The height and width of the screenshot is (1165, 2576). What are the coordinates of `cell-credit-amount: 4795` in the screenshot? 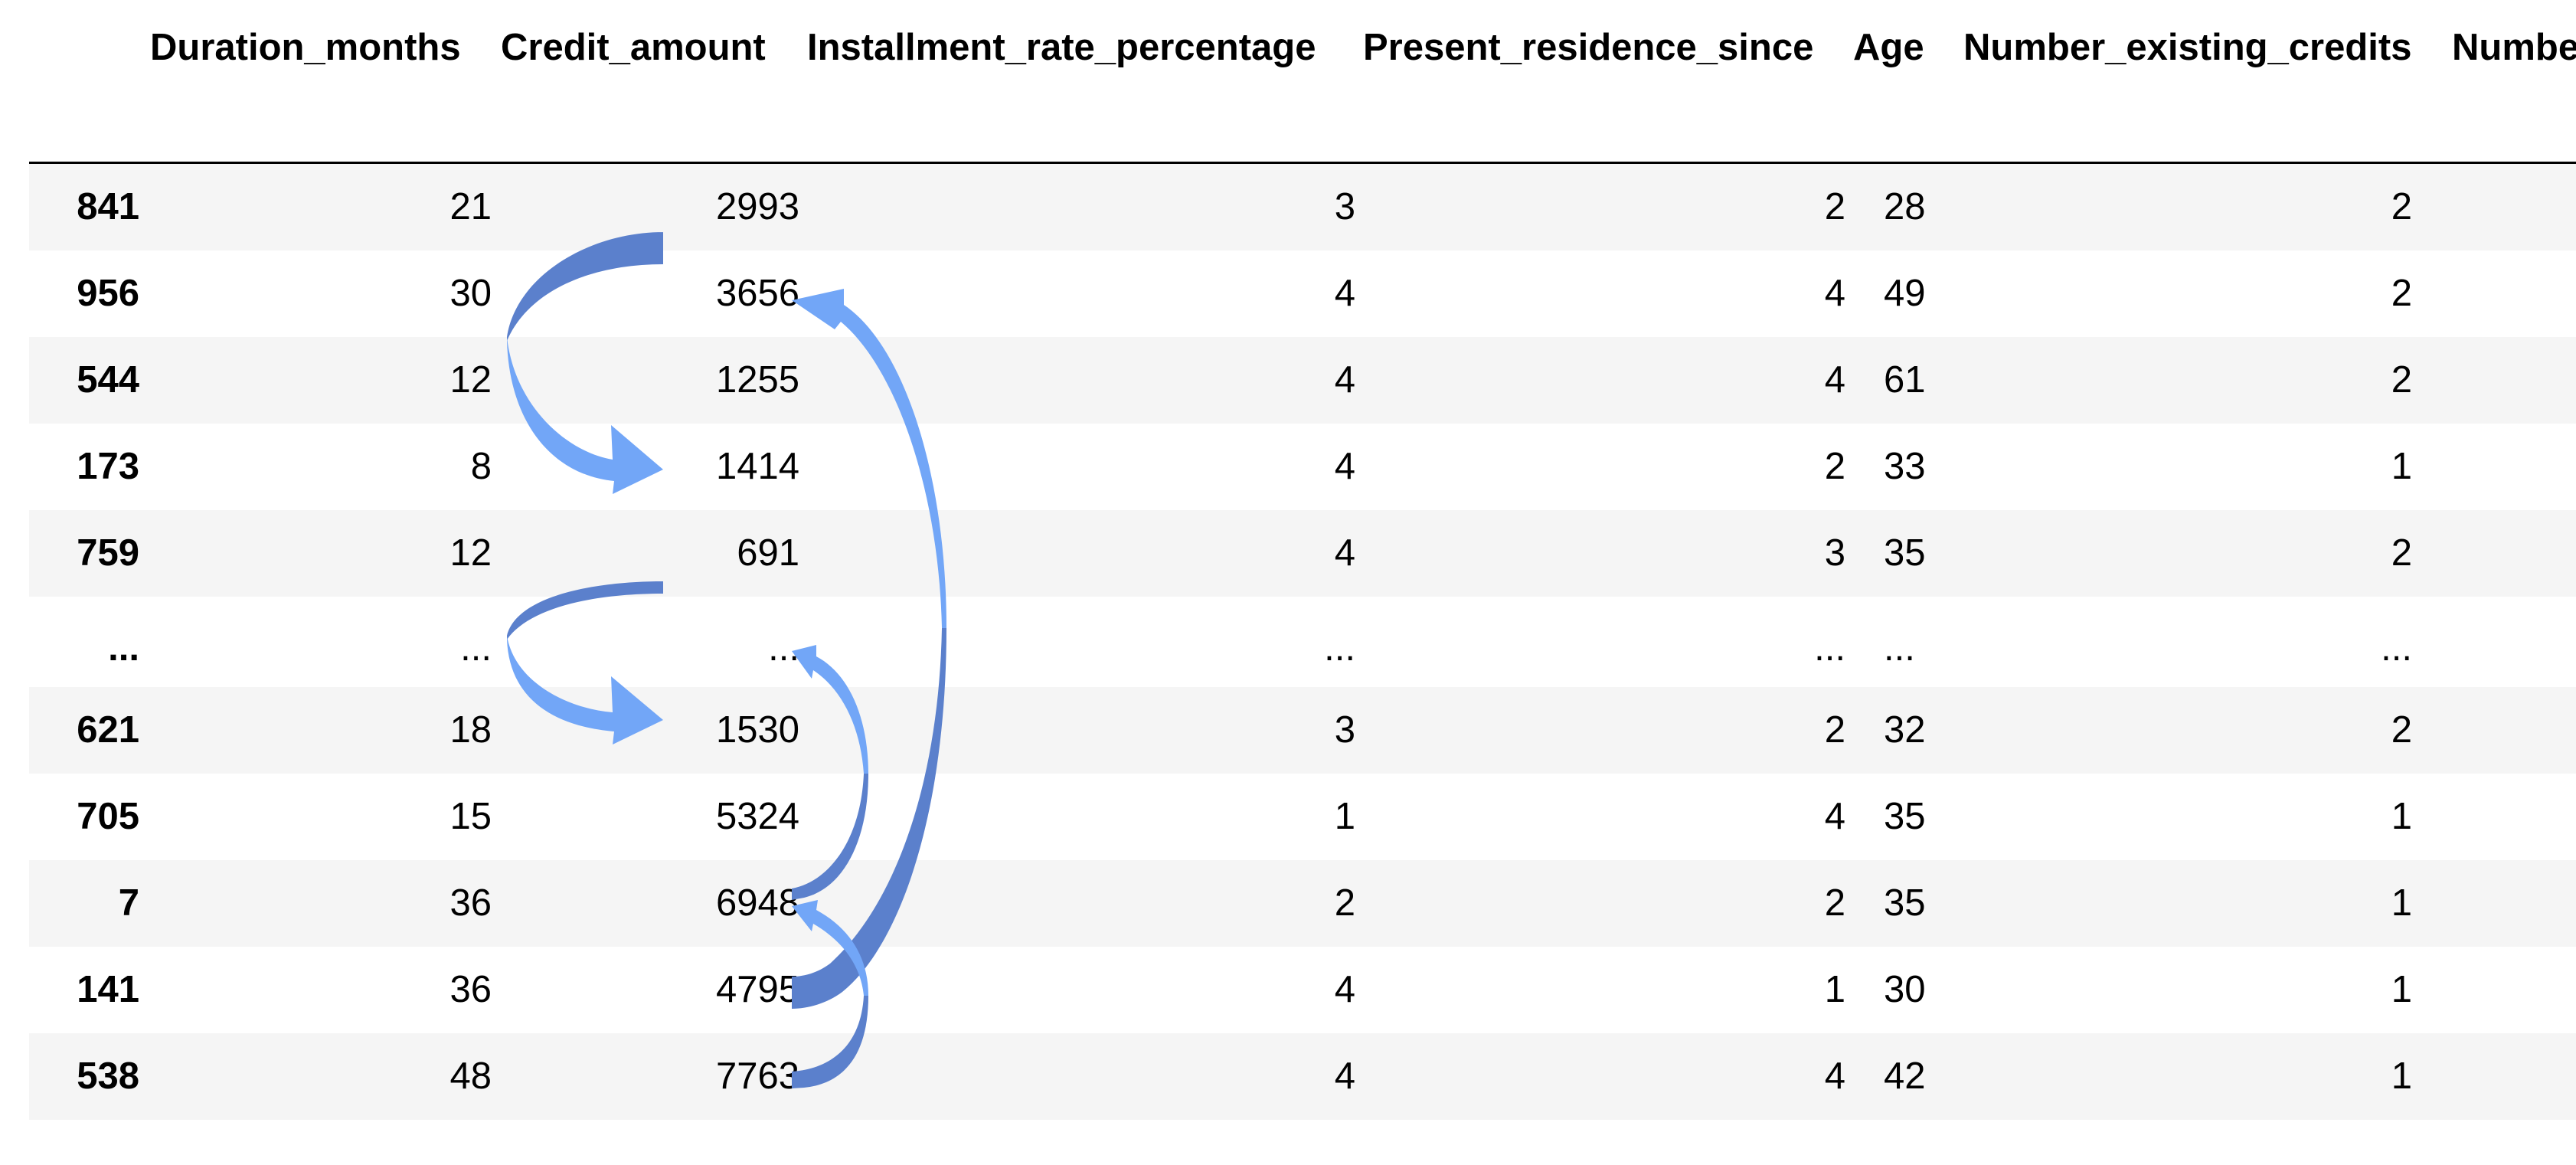 It's located at (757, 989).